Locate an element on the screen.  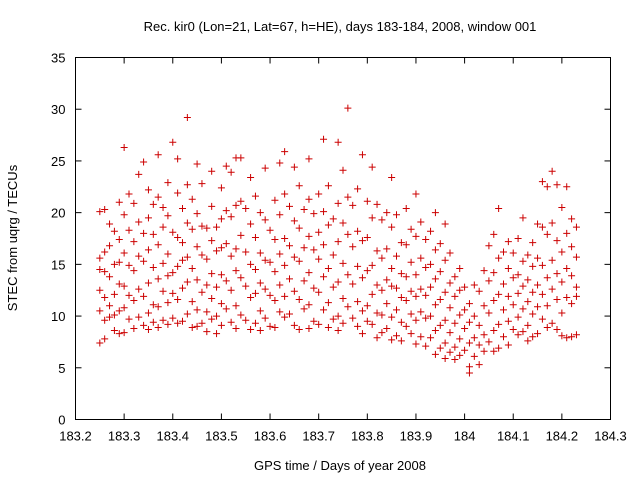
x-tick-label: 183.2 is located at coordinates (75, 436).